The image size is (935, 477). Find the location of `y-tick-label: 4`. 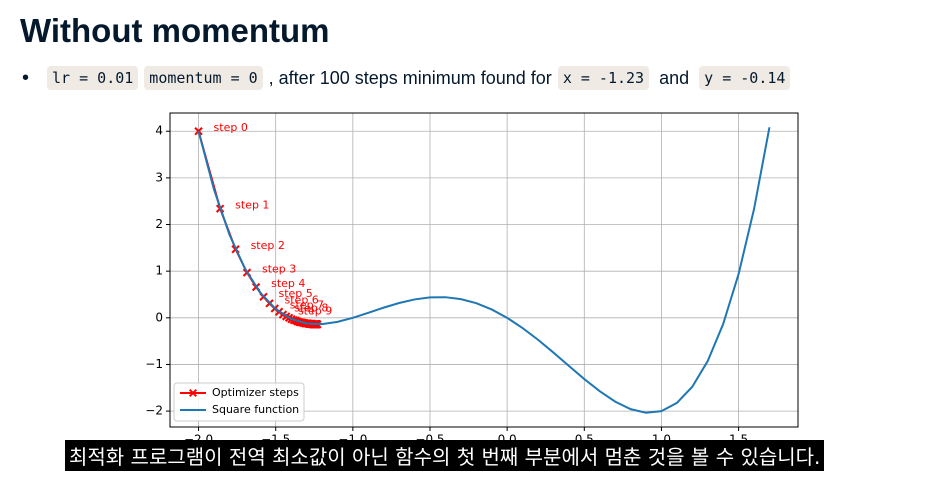

y-tick-label: 4 is located at coordinates (159, 131).